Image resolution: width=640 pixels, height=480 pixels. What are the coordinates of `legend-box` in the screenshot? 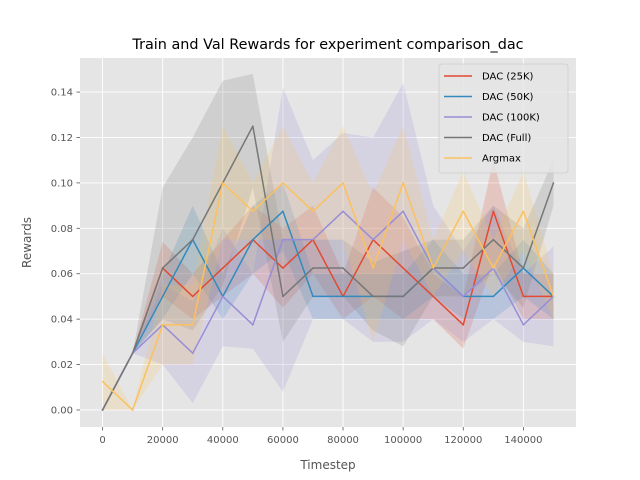 It's located at (503, 118).